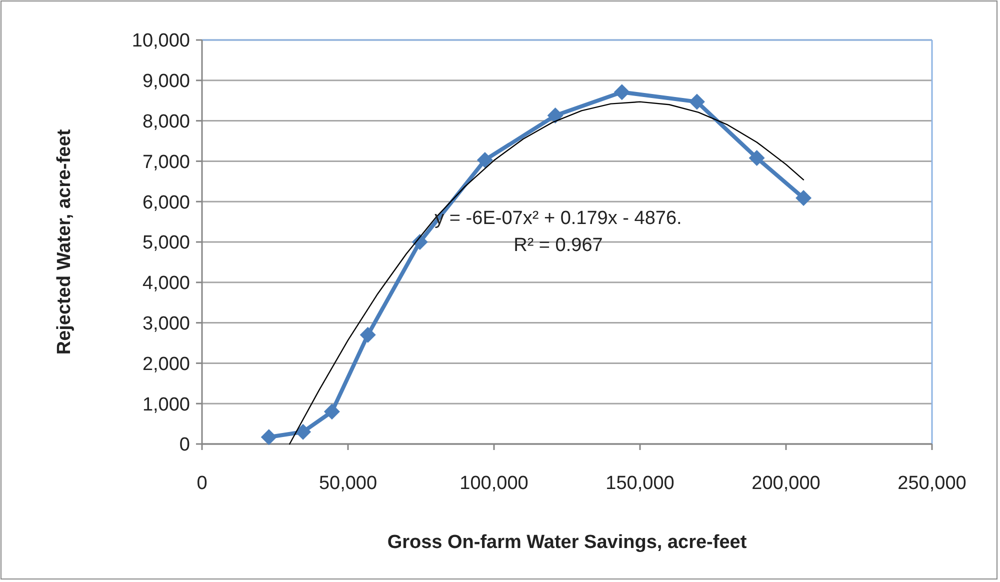  I want to click on annotation: y = -6E-07x² + 0.179x - 4876., so click(558, 218).